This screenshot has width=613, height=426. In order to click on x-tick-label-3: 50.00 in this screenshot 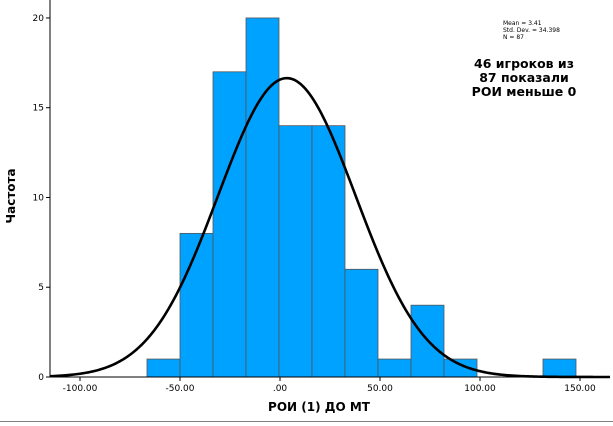, I will do `click(380, 389)`.